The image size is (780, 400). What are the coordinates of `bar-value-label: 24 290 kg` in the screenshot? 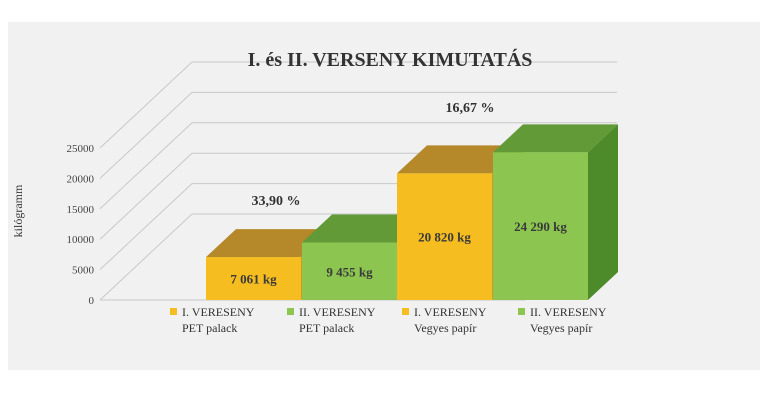 It's located at (540, 226).